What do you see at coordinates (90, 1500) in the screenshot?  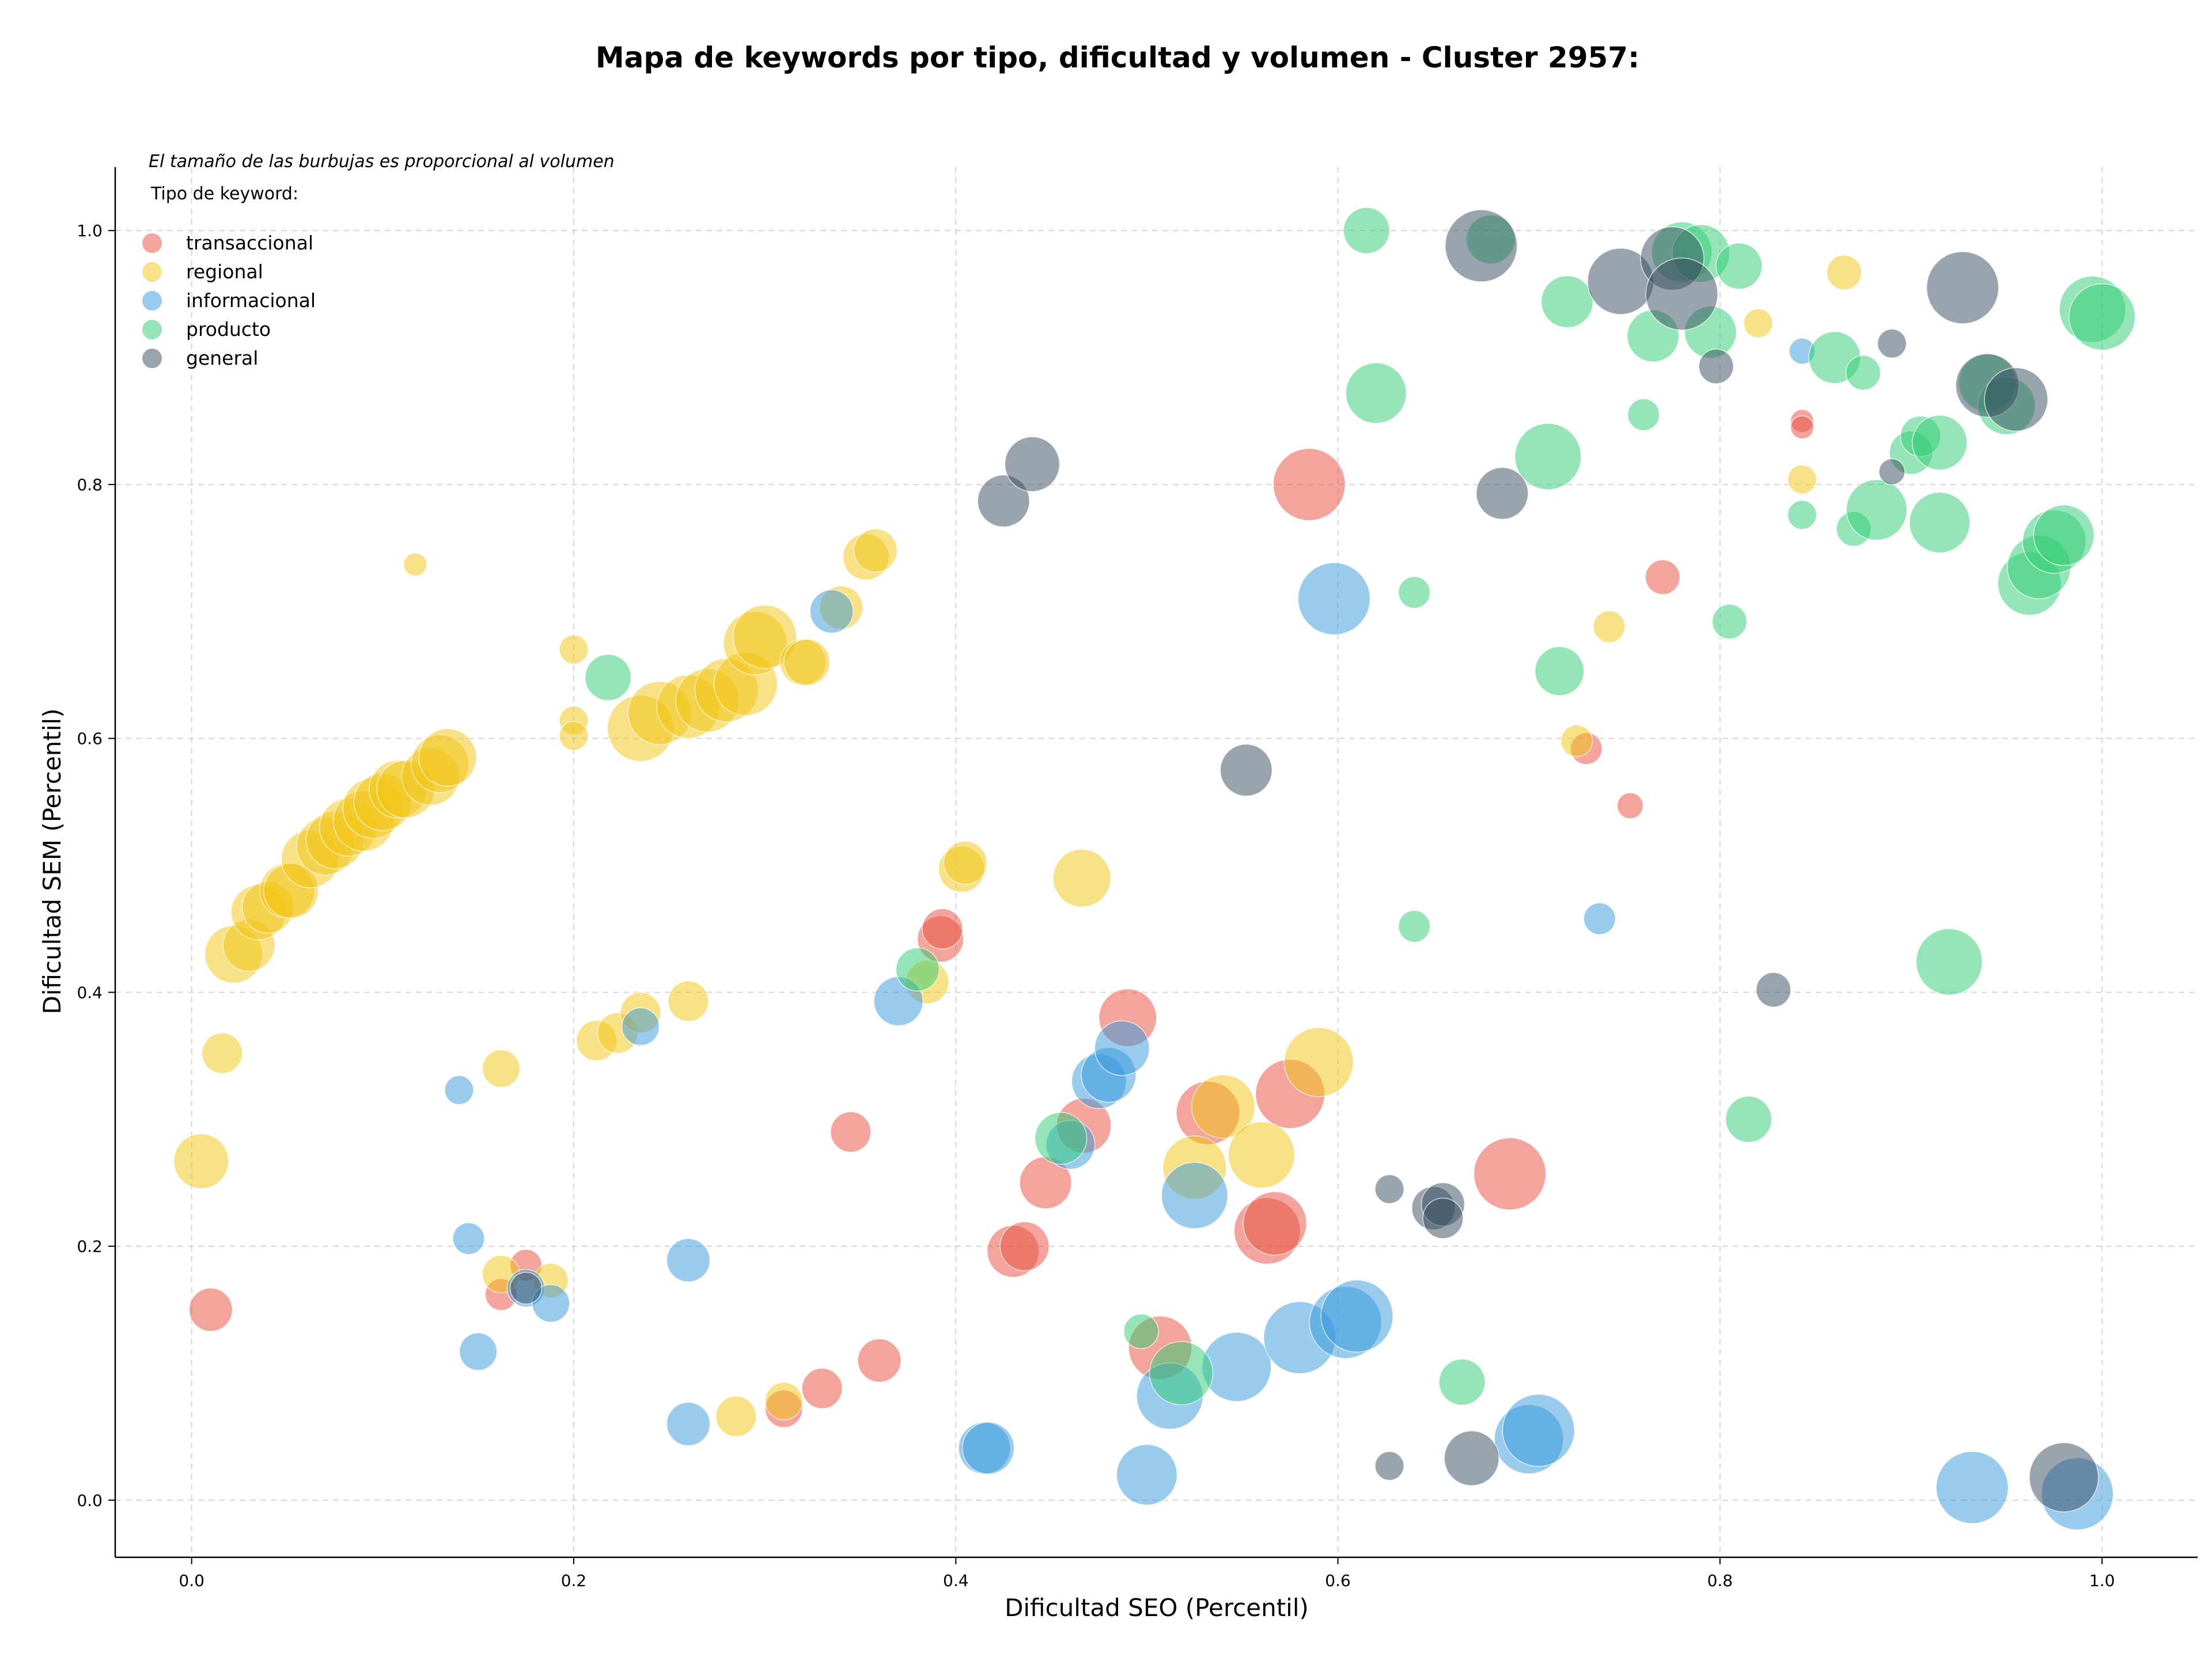 I see `y-tick-label: 0.0` at bounding box center [90, 1500].